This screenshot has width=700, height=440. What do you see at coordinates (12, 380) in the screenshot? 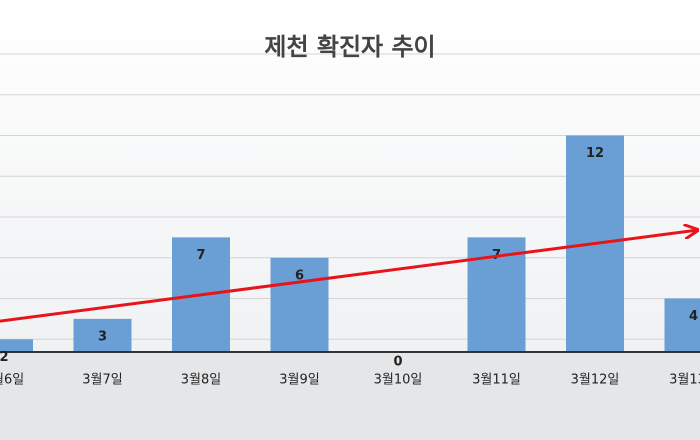
I see `x-tick-label: 3월6일` at bounding box center [12, 380].